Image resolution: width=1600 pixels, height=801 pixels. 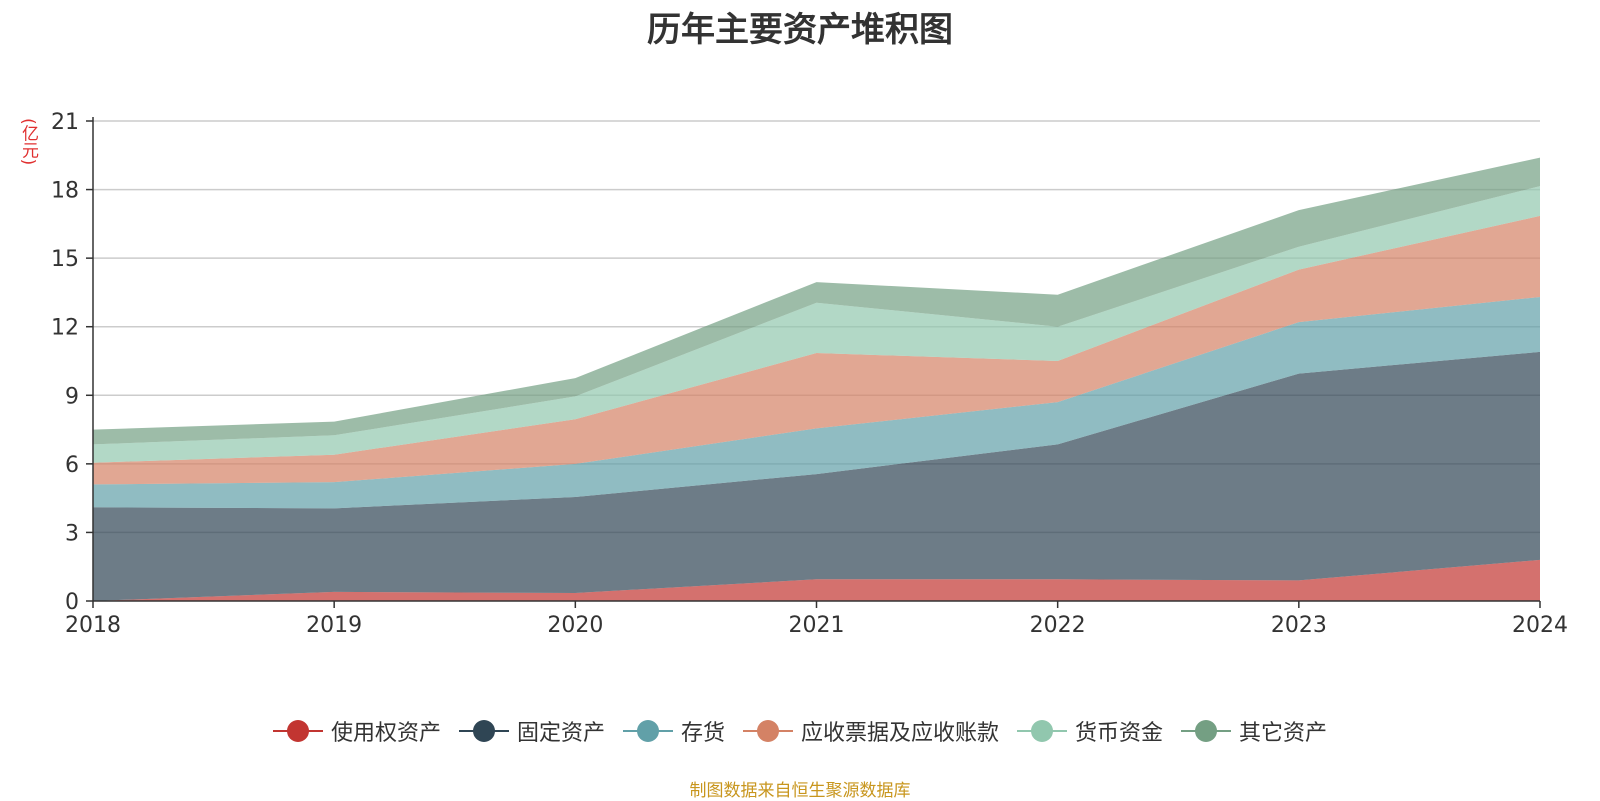 What do you see at coordinates (1283, 733) in the screenshot?
I see `legend-label: 其它资产` at bounding box center [1283, 733].